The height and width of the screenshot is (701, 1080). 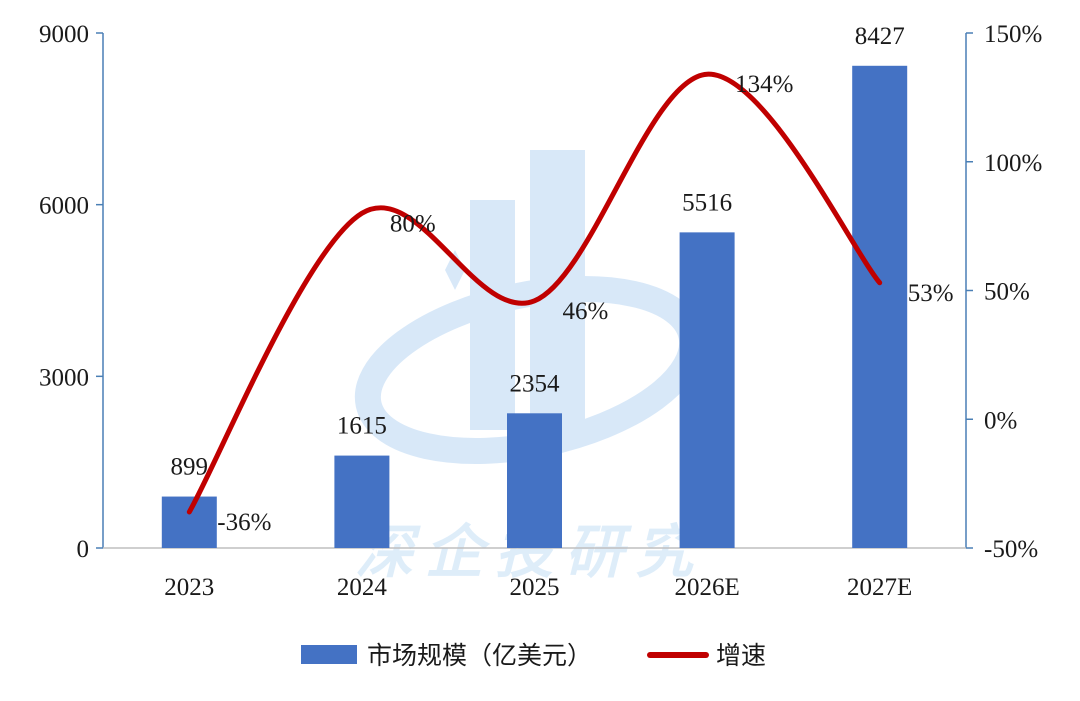 What do you see at coordinates (362, 587) in the screenshot?
I see `x-tick-label: 2024` at bounding box center [362, 587].